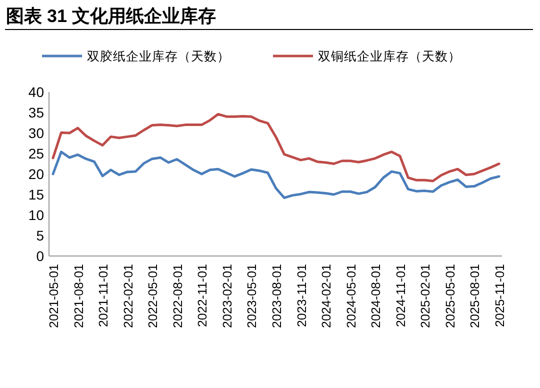 This screenshot has width=540, height=388. What do you see at coordinates (36, 92) in the screenshot?
I see `y-tick-label: 40` at bounding box center [36, 92].